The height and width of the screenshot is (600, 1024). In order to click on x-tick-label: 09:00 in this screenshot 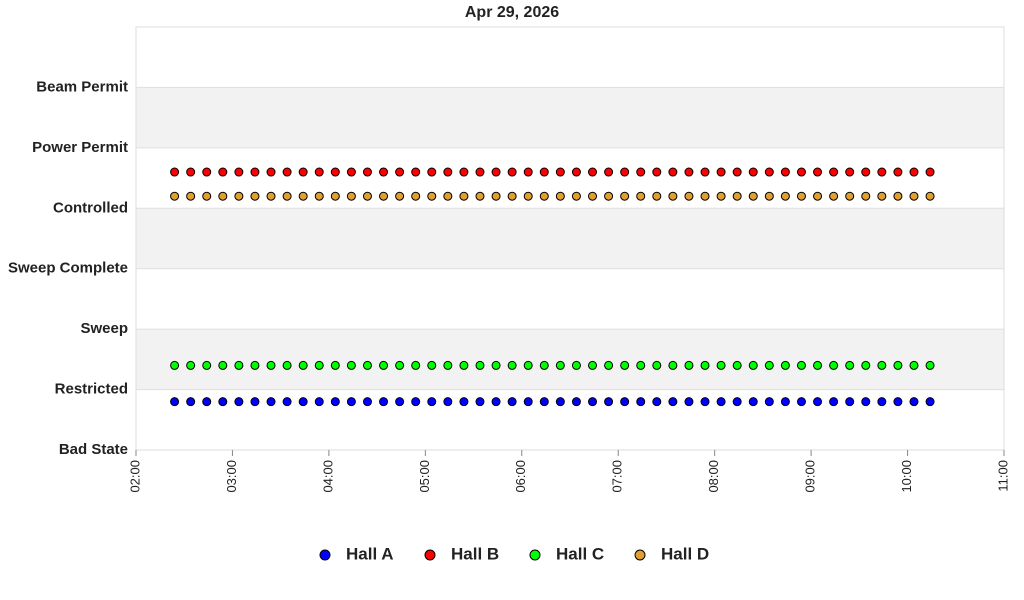, I will do `click(810, 476)`.